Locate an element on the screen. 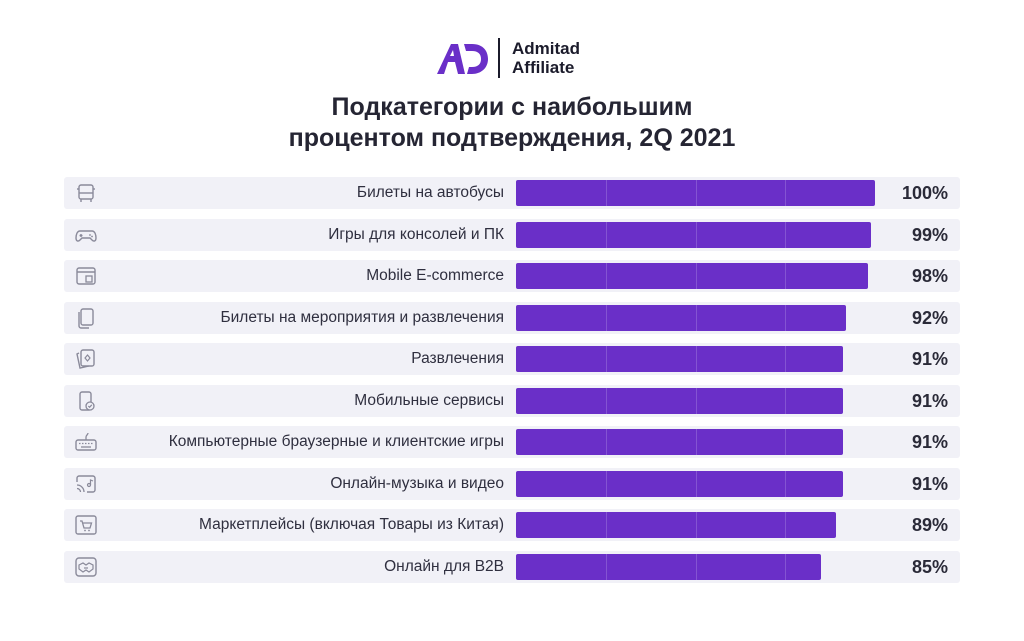  chart-row: Билеты на автобусы 100% is located at coordinates (512, 193).